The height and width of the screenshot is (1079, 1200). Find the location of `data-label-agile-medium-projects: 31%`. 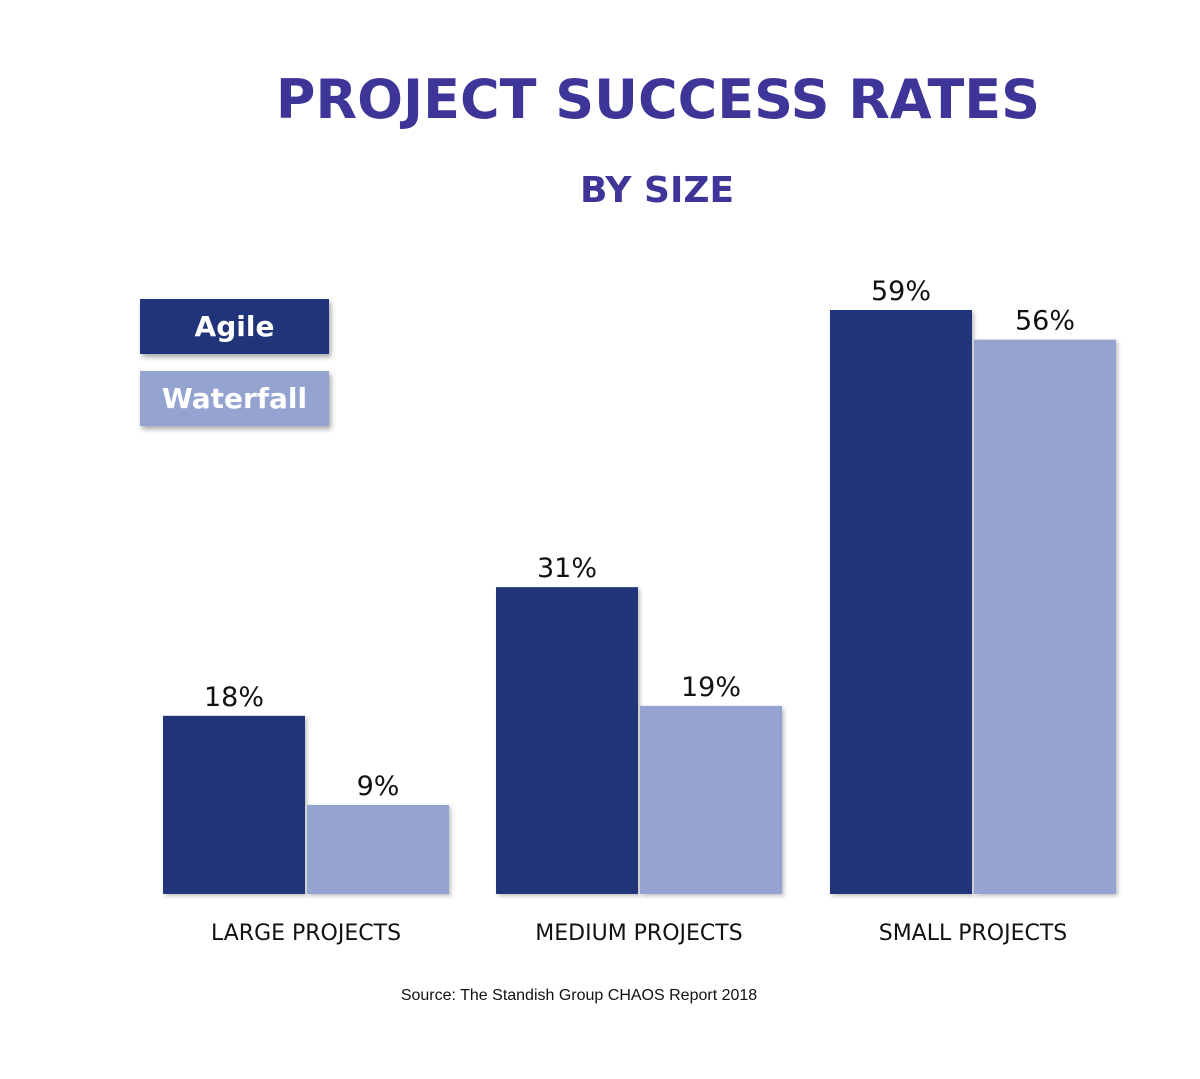

data-label-agile-medium-projects: 31% is located at coordinates (567, 568).